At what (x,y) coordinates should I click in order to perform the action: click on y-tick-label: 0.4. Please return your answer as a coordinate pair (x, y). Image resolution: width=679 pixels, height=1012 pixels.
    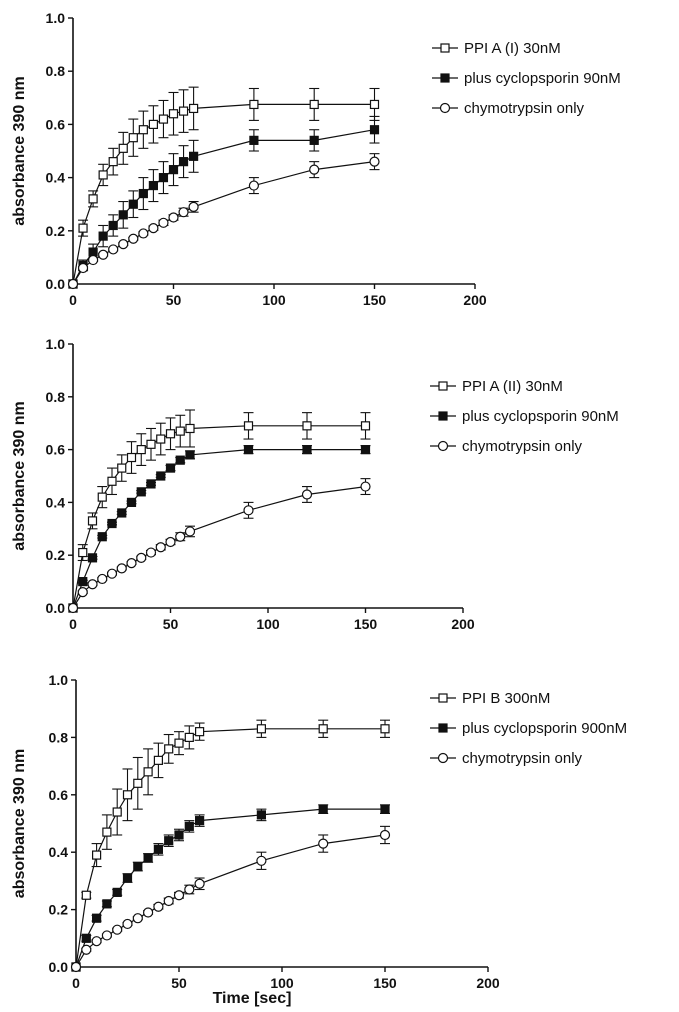
    Looking at the image, I should click on (56, 178).